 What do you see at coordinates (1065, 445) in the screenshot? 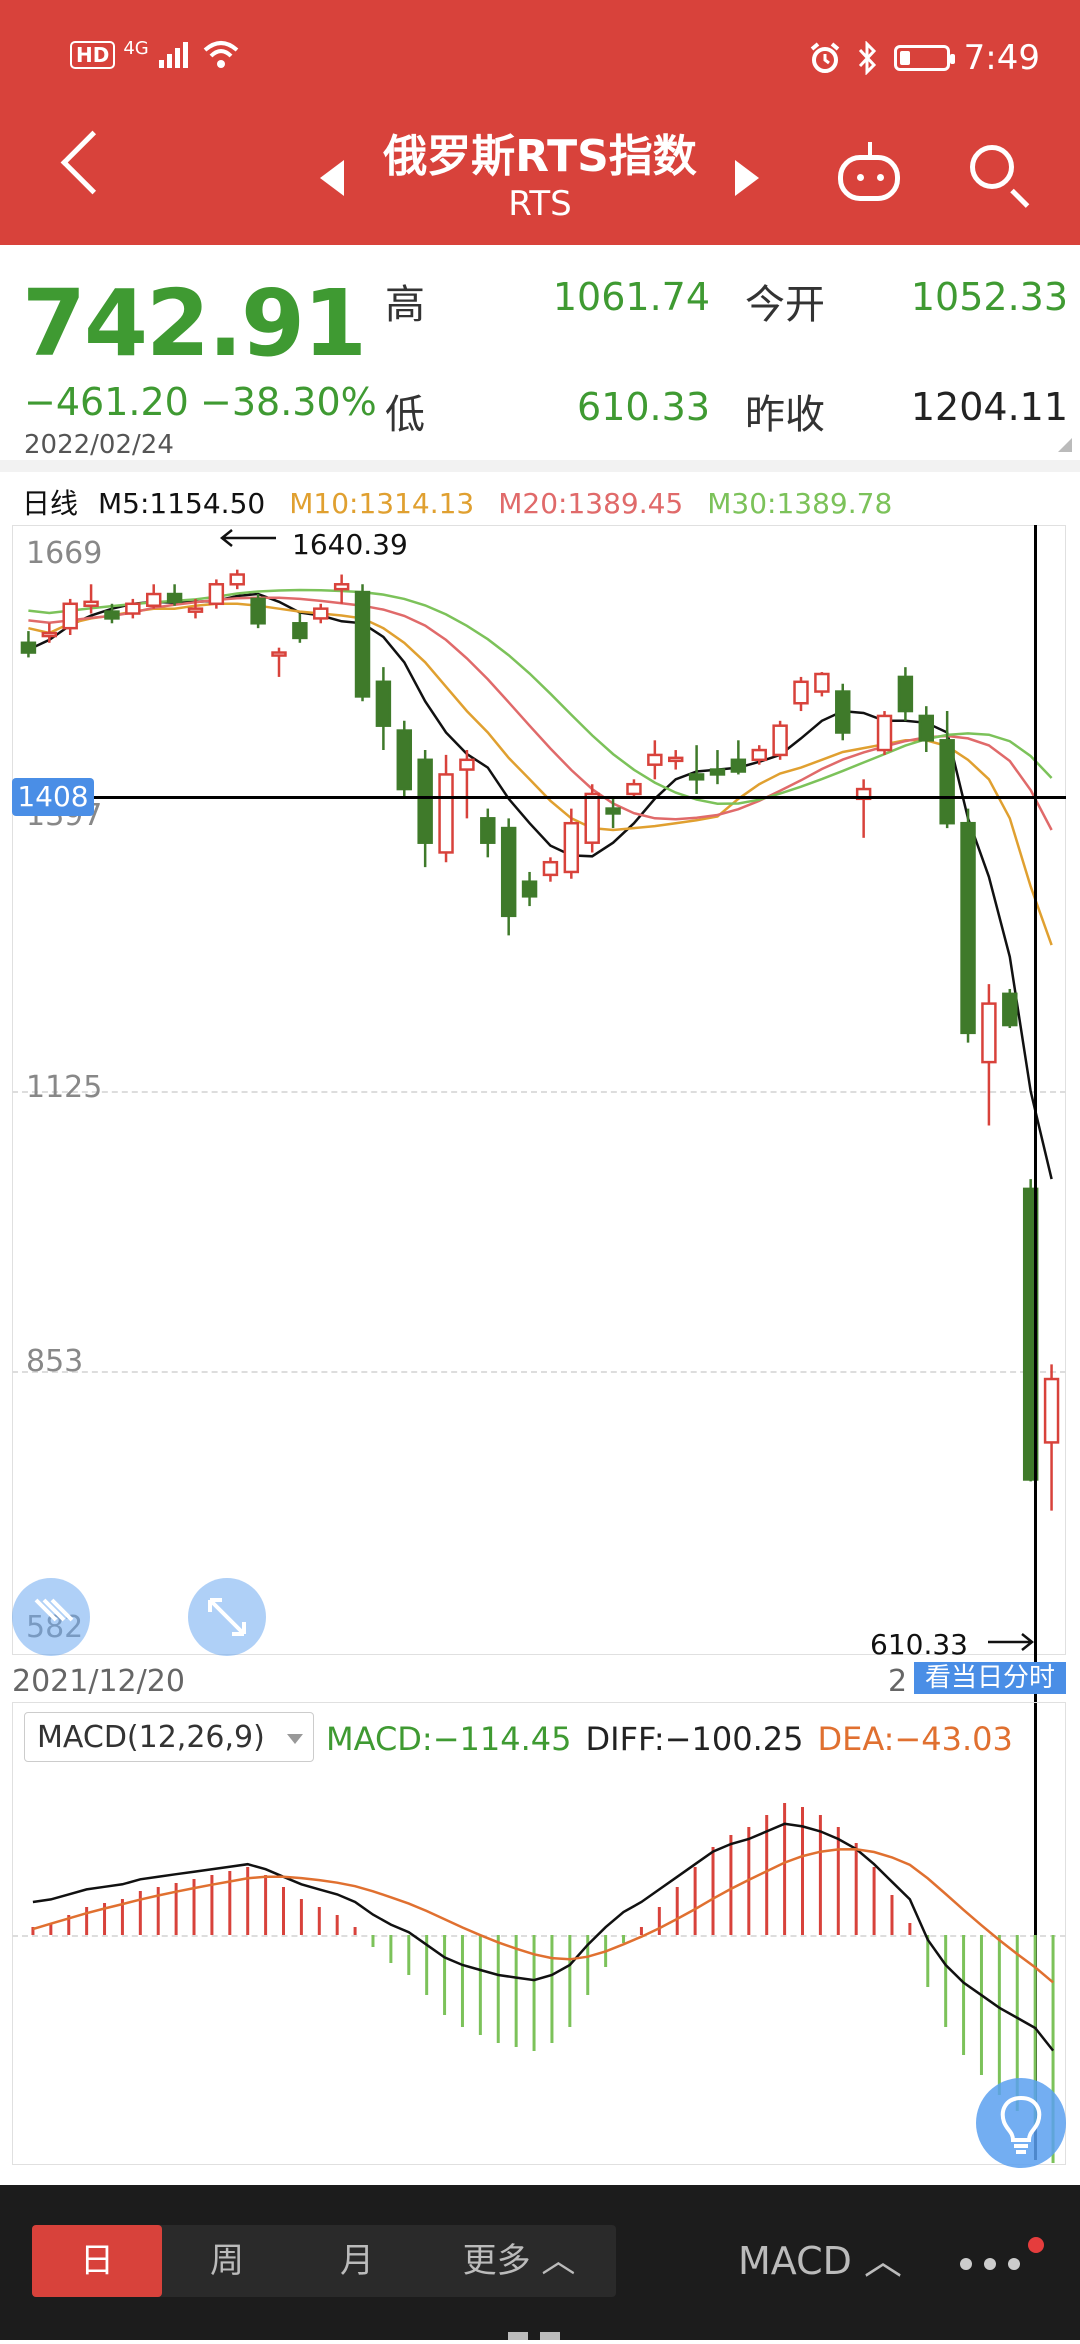
I see `expand-corner-icon` at bounding box center [1065, 445].